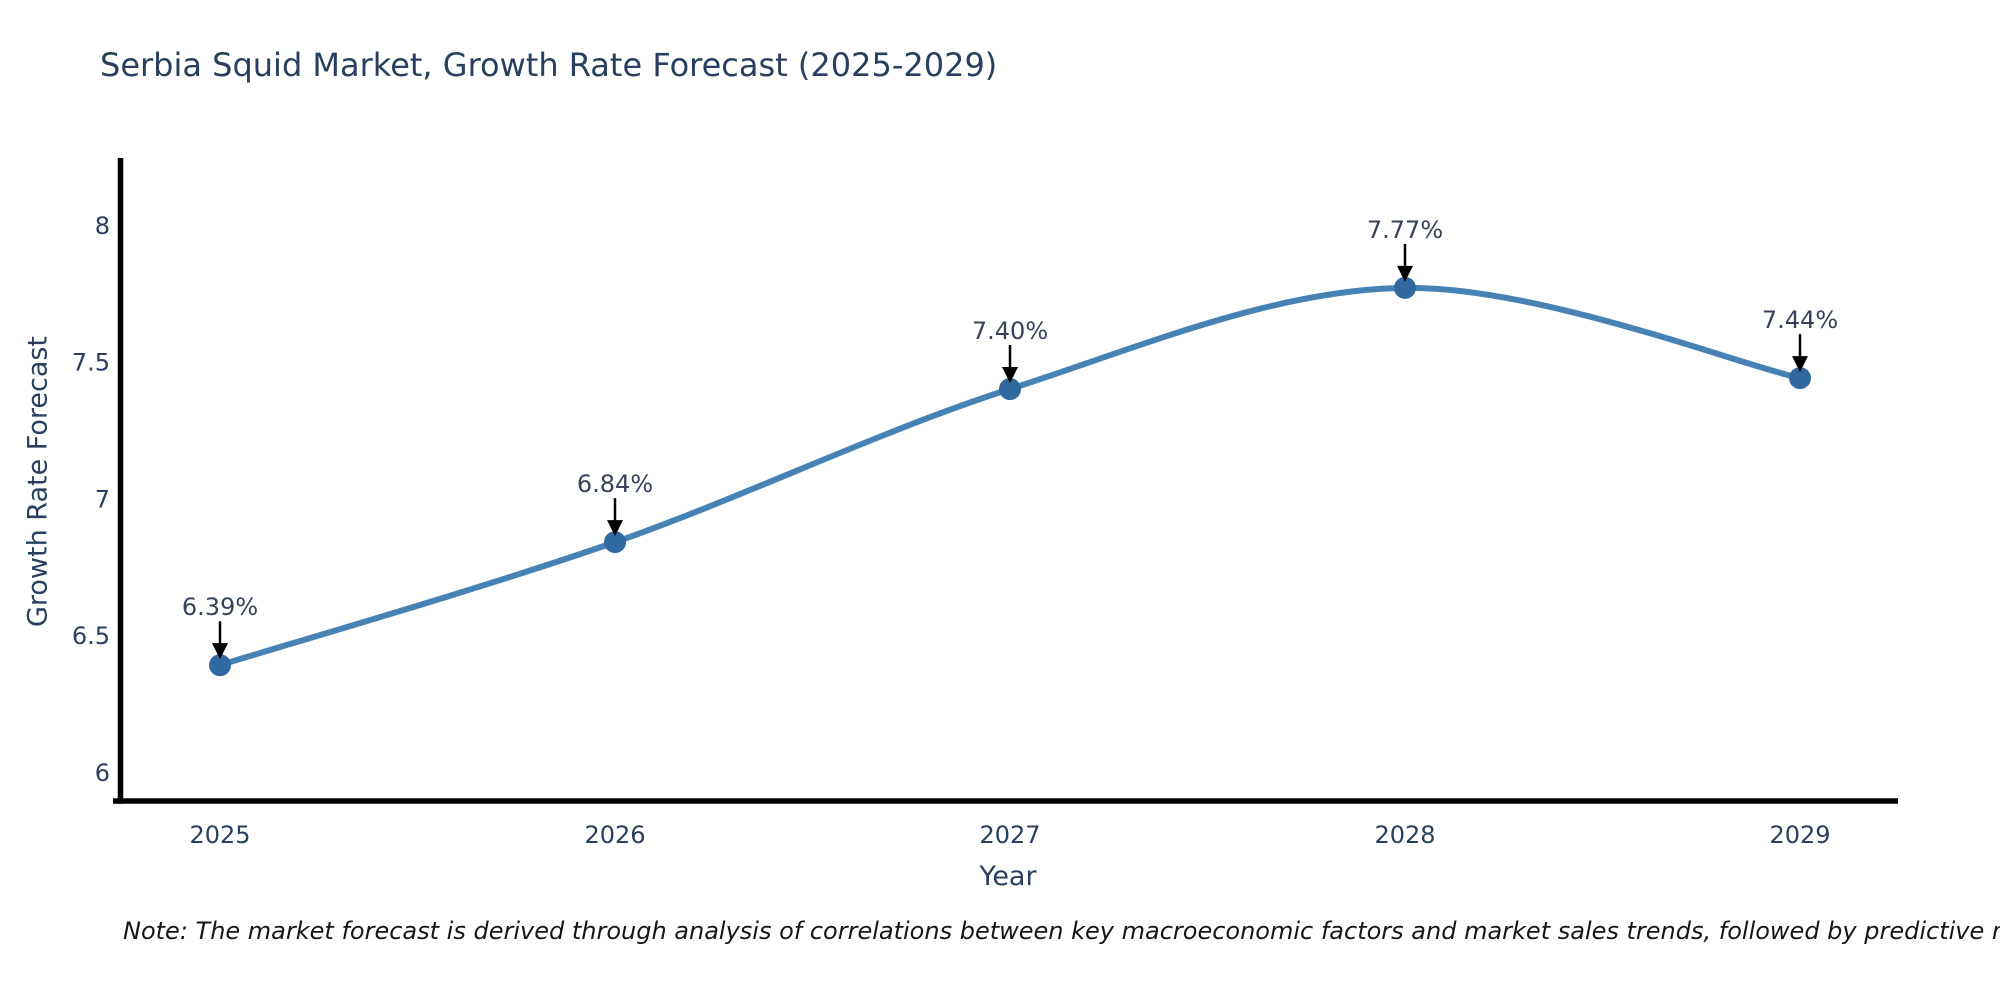  What do you see at coordinates (220, 651) in the screenshot?
I see `annotation-arrow-head-2025` at bounding box center [220, 651].